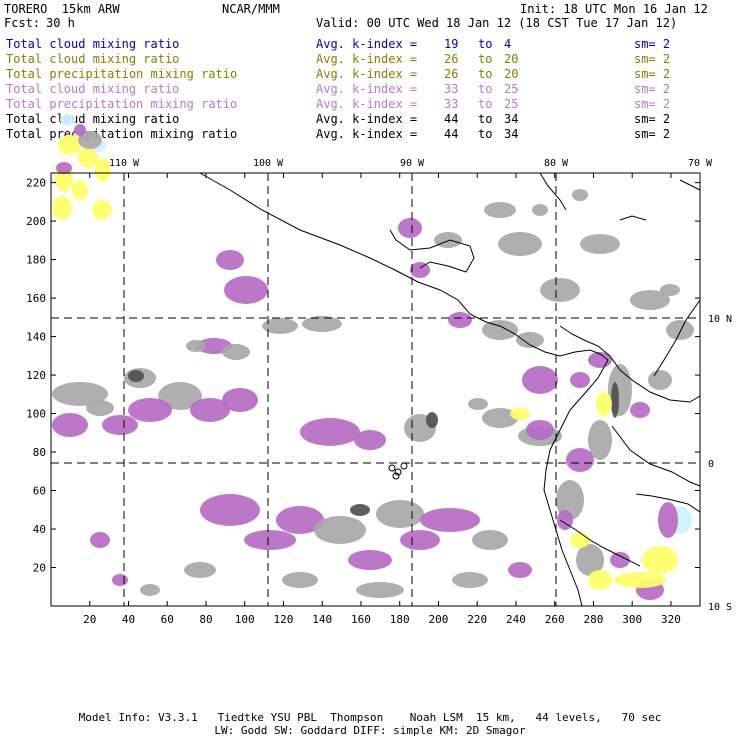 The width and height of the screenshot is (740, 740). I want to click on x-tick-label: 280, so click(594, 619).